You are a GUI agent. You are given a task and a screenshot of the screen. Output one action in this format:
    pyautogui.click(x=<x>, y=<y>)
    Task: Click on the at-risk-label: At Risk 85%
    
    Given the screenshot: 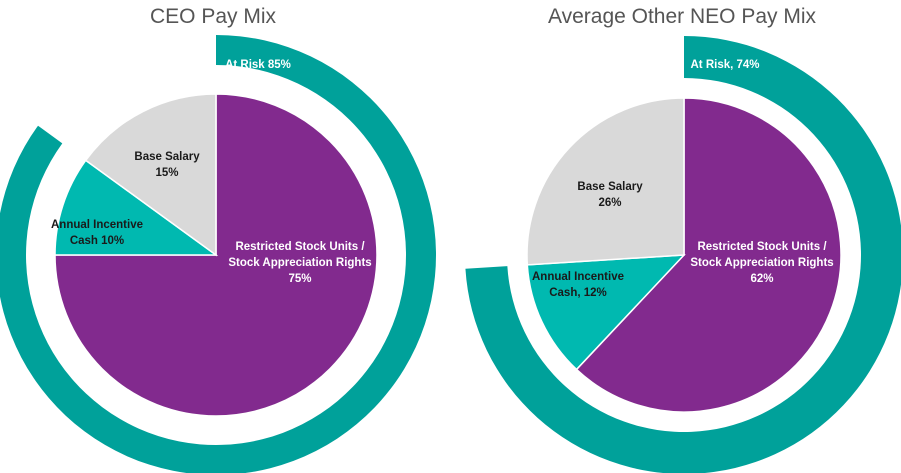 What is the action you would take?
    pyautogui.click(x=258, y=65)
    